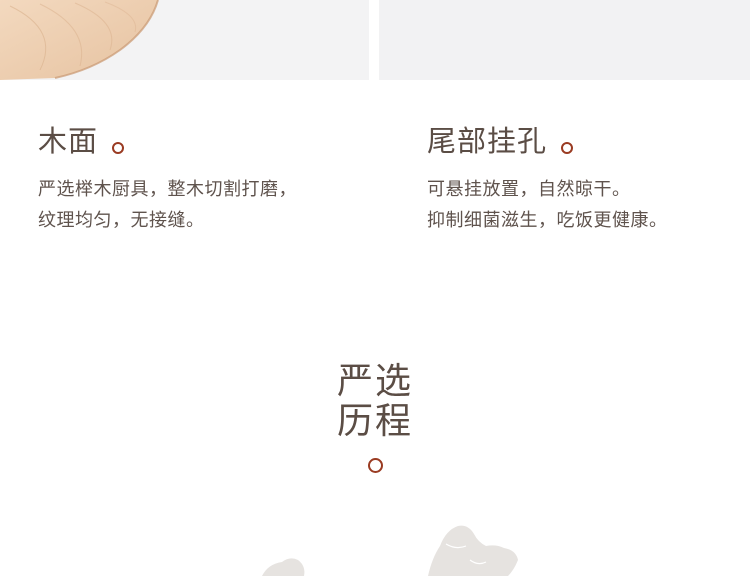 The height and width of the screenshot is (576, 750). What do you see at coordinates (167, 189) in the screenshot?
I see `feature-line: 严选榉木厨具，整木切割打磨，` at bounding box center [167, 189].